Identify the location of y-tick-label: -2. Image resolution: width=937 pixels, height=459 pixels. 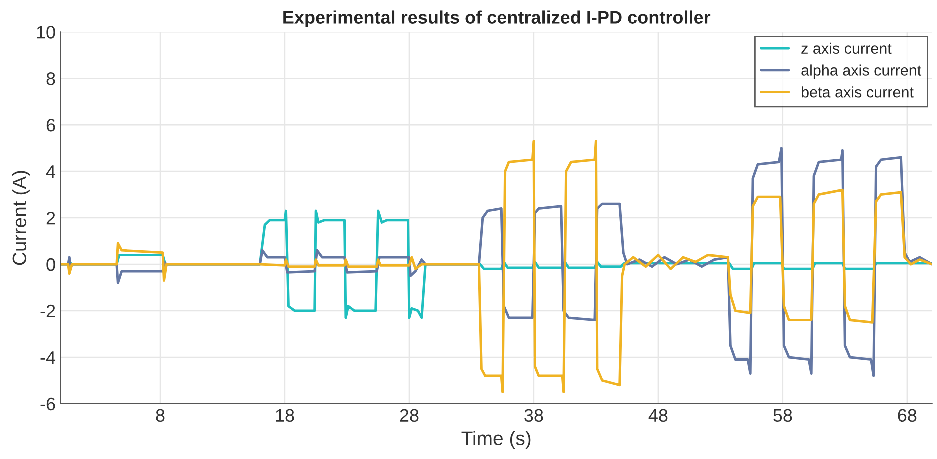
(48, 311).